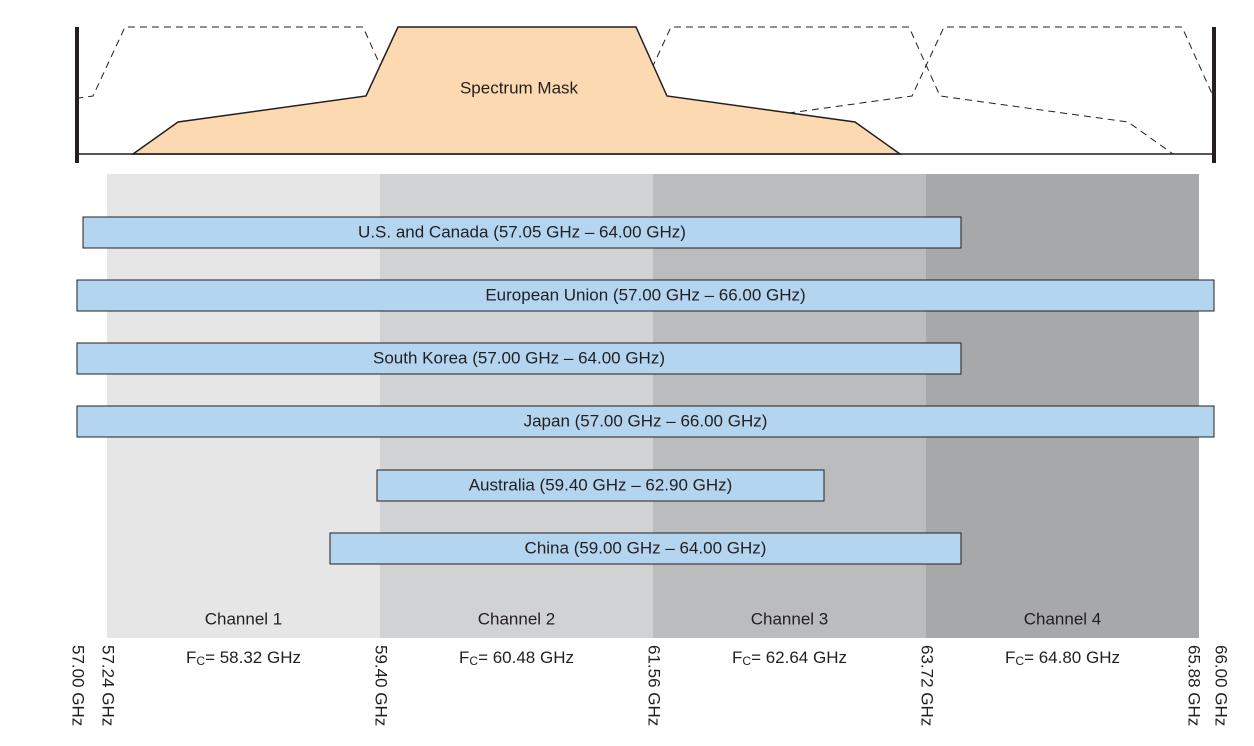 This screenshot has height=746, width=1254. Describe the element at coordinates (1063, 618) in the screenshot. I see `channel-name: Channel 4` at that location.